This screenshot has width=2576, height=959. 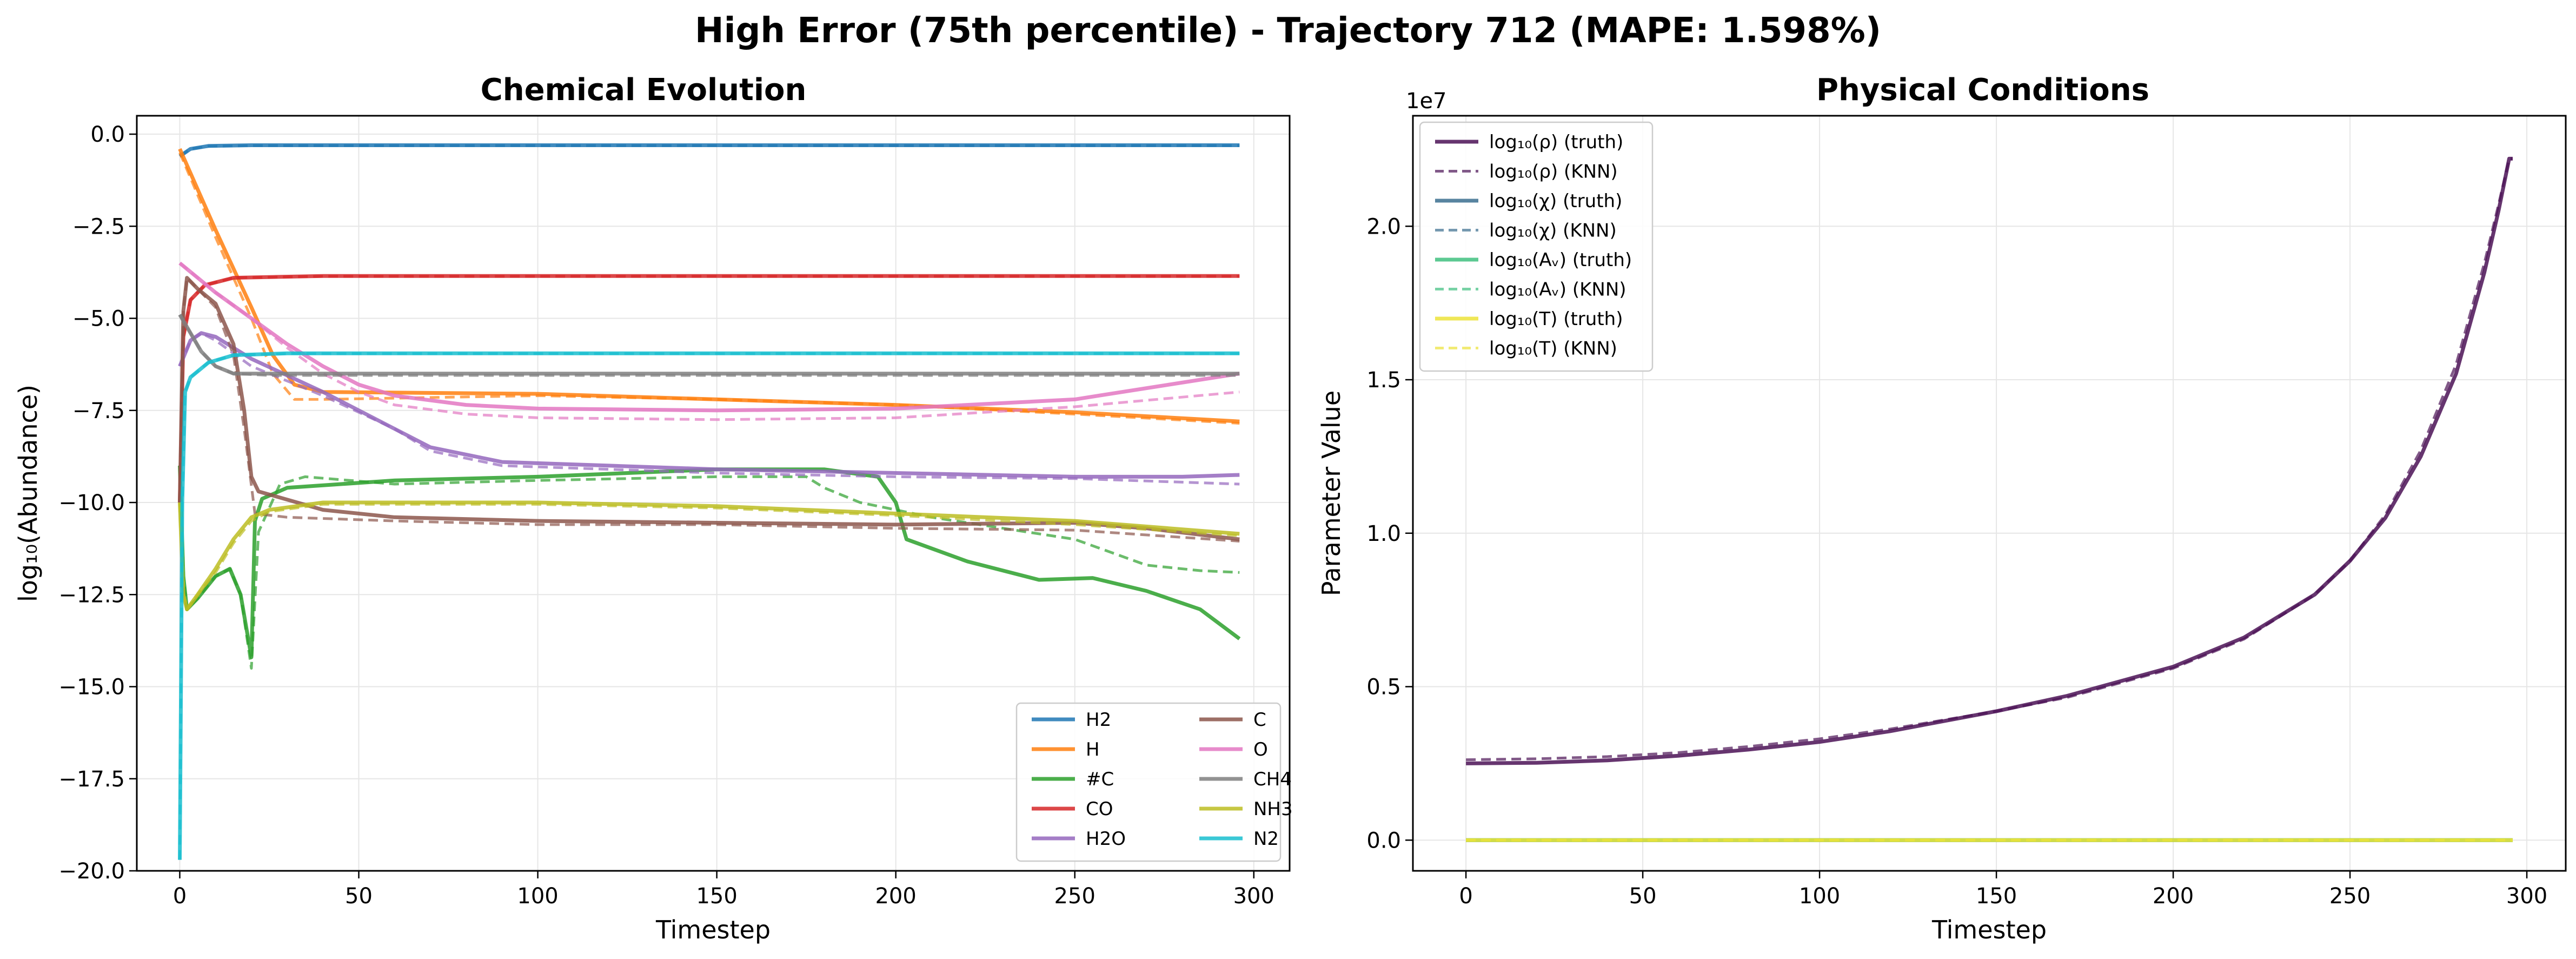 What do you see at coordinates (1983, 90) in the screenshot?
I see `physical-conditions-title: Physical Conditions` at bounding box center [1983, 90].